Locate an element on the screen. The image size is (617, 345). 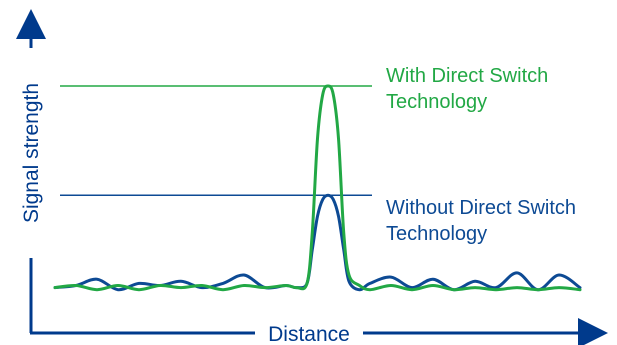
without-annotation-line-2: Technology is located at coordinates (436, 234).